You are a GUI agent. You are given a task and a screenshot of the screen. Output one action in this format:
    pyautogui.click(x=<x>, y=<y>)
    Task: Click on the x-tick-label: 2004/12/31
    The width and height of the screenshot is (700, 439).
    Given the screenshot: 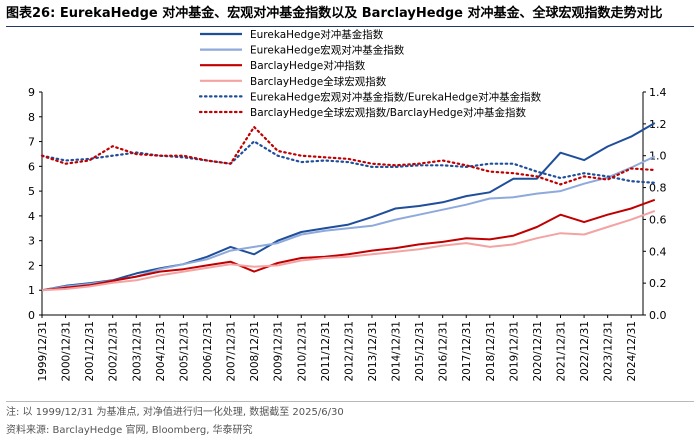 What is the action you would take?
    pyautogui.click(x=161, y=351)
    